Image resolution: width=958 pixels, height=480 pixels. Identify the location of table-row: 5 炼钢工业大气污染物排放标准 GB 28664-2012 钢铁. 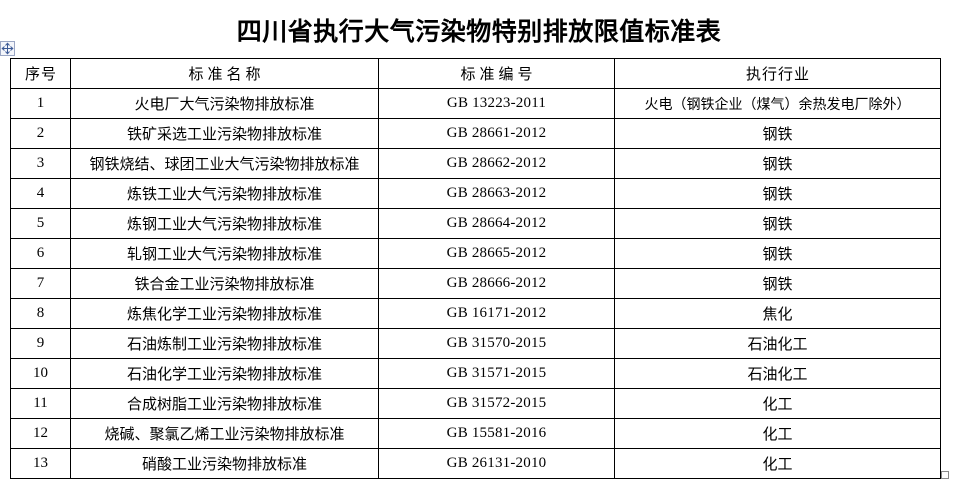
(475, 223).